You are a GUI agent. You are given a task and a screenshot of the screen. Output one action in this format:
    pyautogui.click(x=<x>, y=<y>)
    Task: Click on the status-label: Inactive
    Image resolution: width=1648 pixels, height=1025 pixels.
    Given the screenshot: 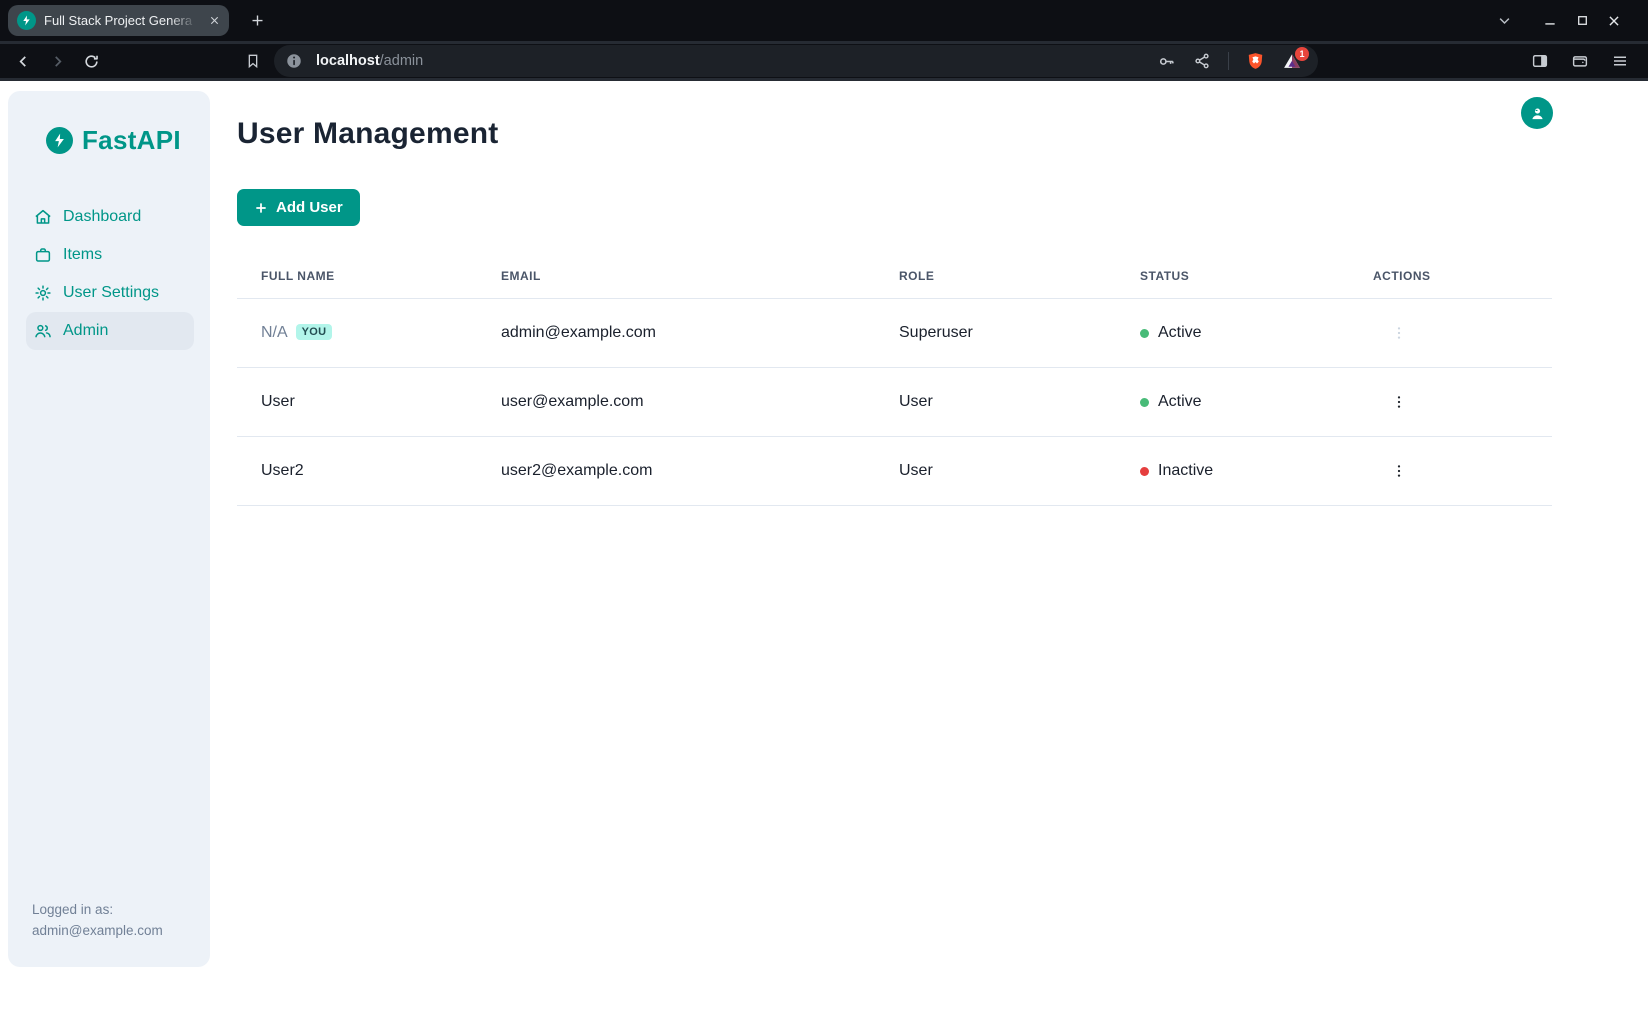 What is the action you would take?
    pyautogui.click(x=1186, y=470)
    